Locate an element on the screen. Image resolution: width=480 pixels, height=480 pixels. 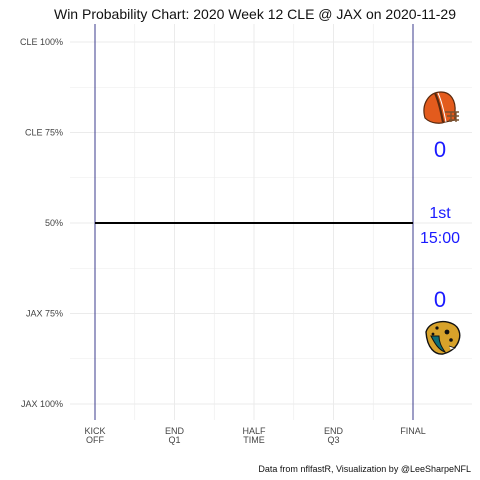
x-tick-label: HALF TIME is located at coordinates (254, 435).